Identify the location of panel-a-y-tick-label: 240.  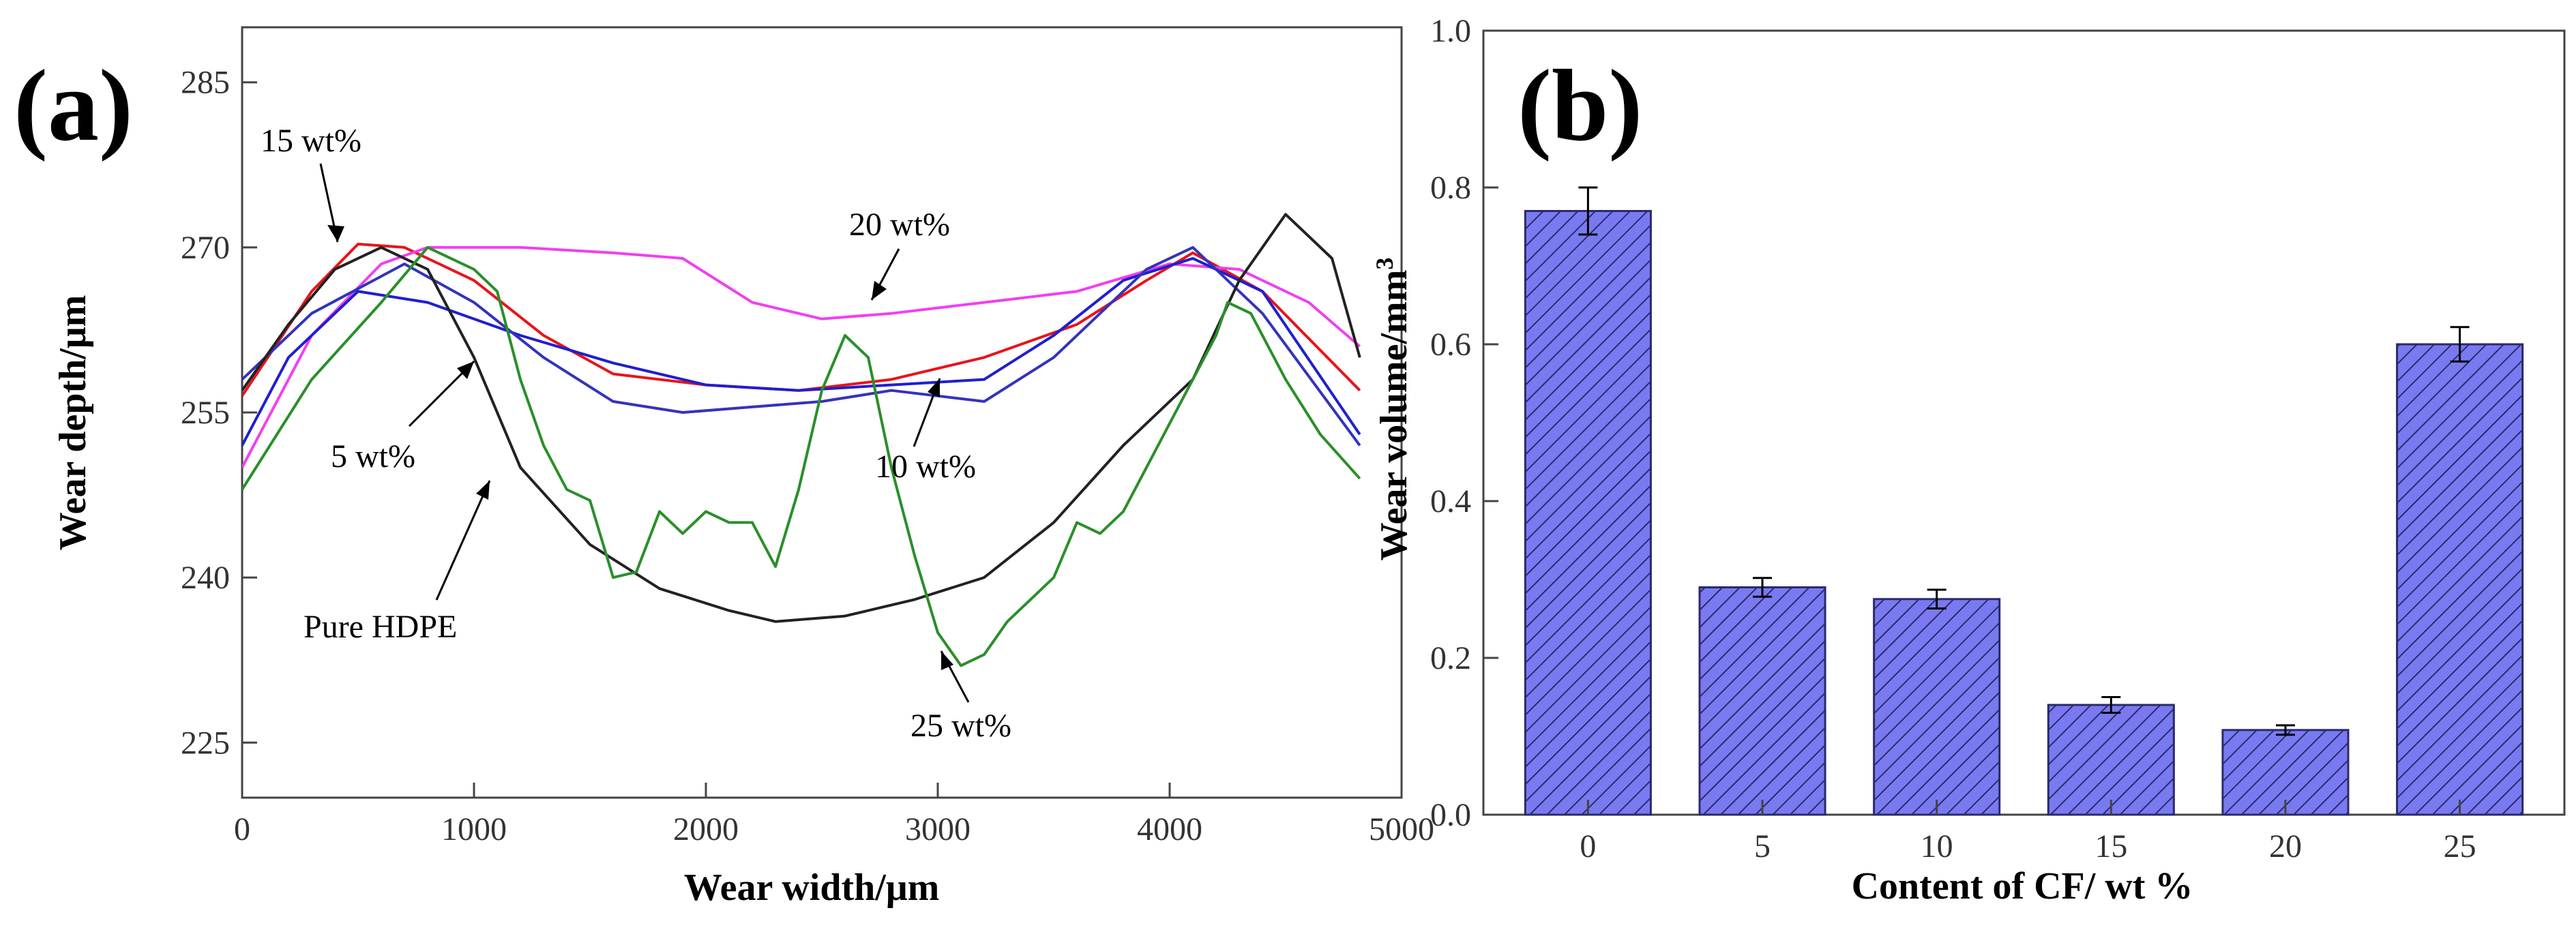
(205, 578).